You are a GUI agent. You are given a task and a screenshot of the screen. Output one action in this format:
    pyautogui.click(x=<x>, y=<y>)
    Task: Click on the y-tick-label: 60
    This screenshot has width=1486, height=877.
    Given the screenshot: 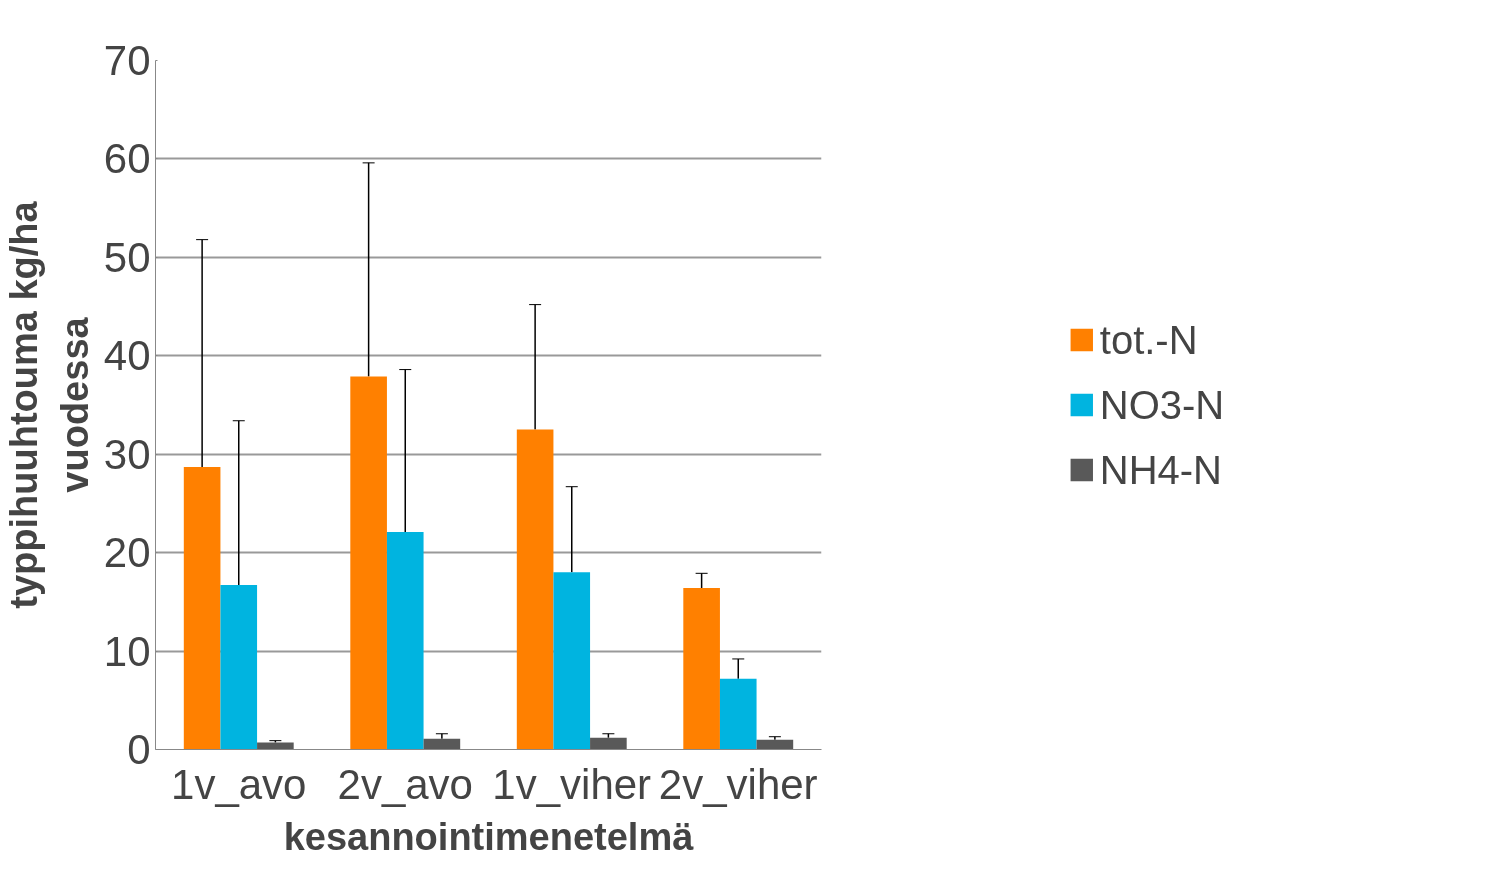 What is the action you would take?
    pyautogui.click(x=127, y=159)
    